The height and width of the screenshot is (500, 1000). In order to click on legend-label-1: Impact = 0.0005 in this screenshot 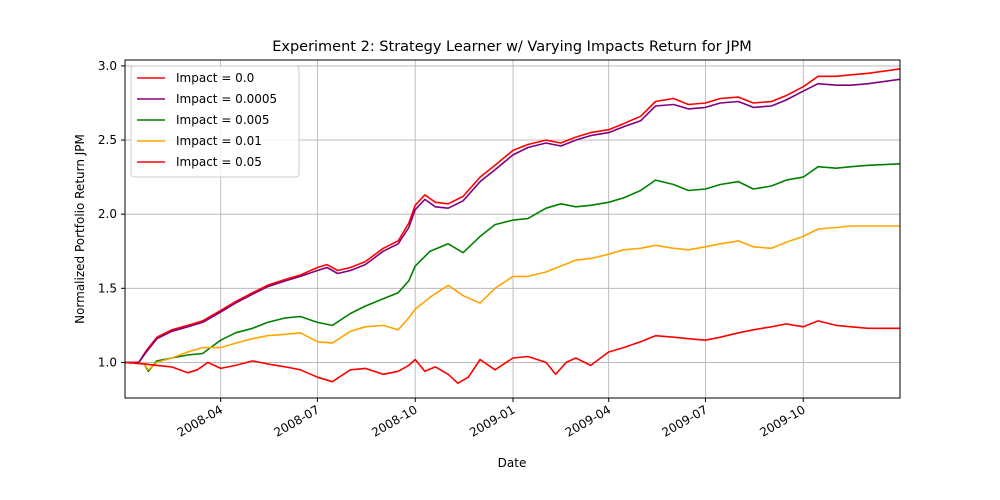, I will do `click(226, 99)`.